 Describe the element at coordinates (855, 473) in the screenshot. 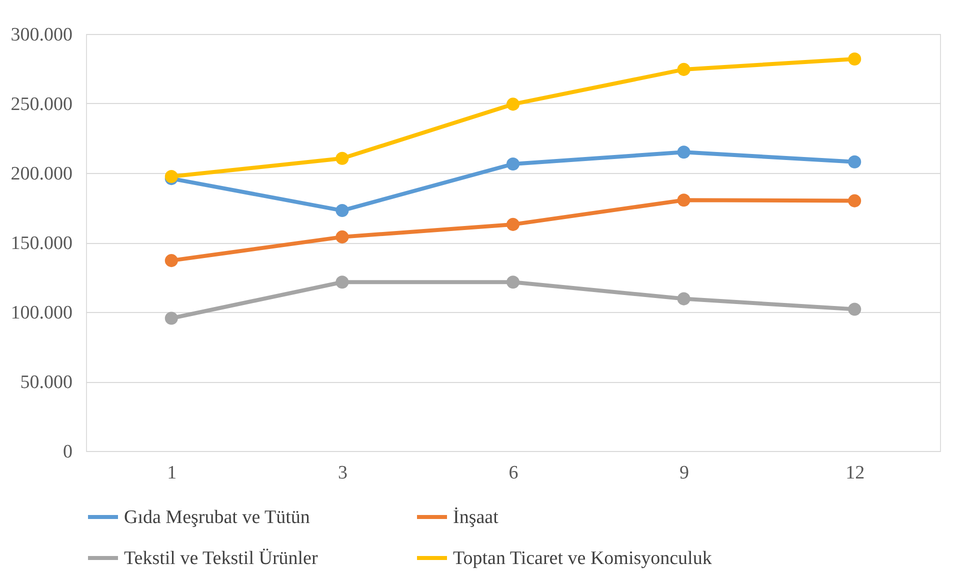

I see `x-tick-label: 12` at that location.